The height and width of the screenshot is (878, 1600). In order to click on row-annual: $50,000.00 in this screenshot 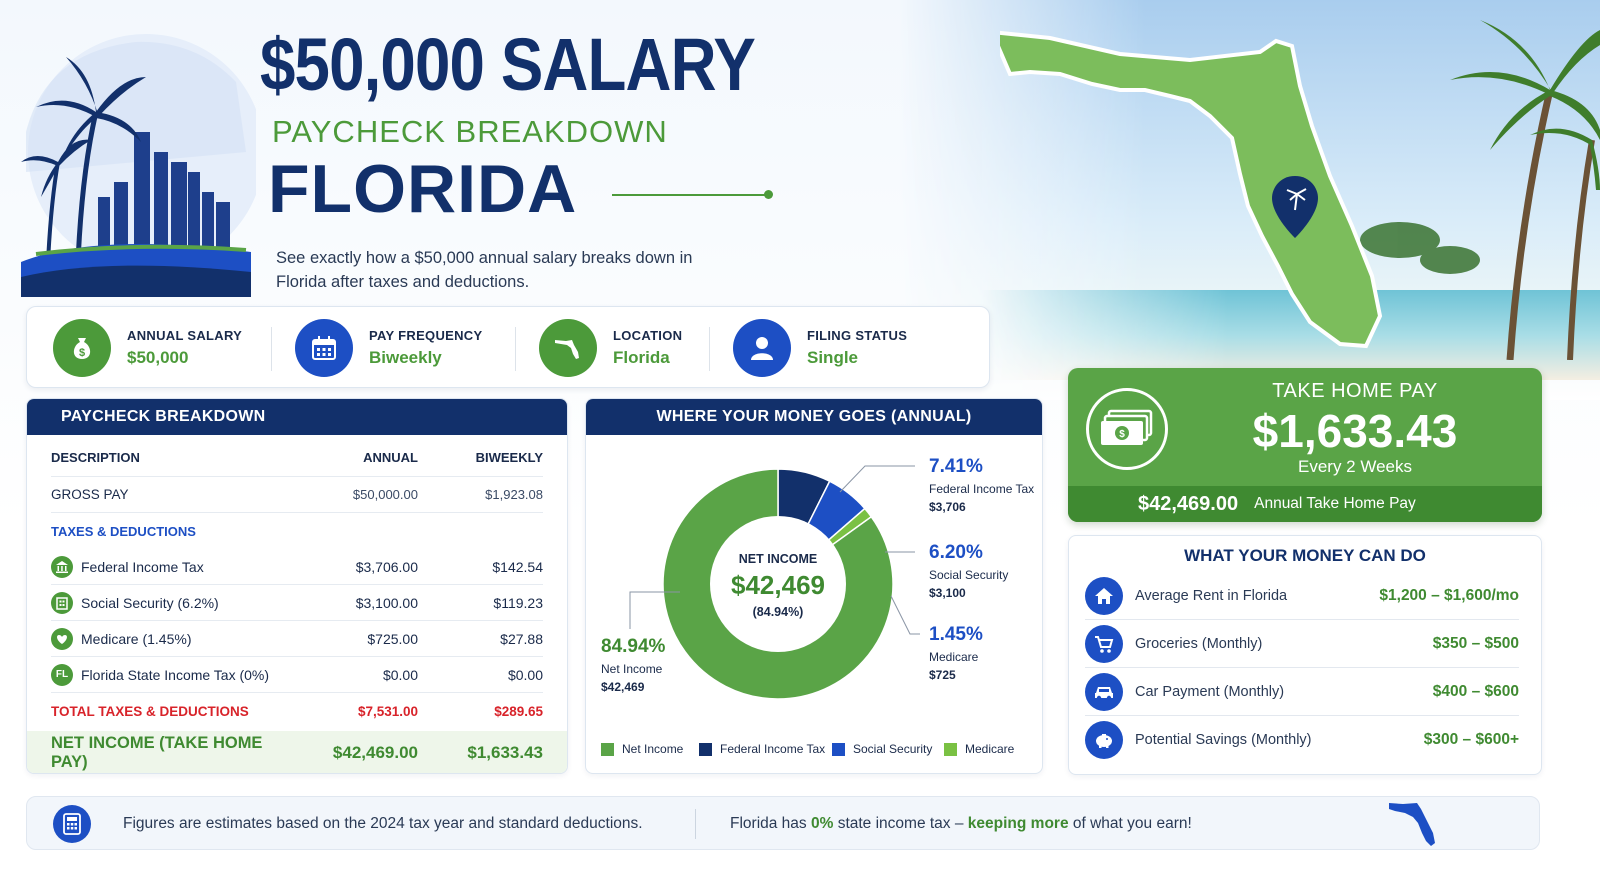, I will do `click(385, 494)`.